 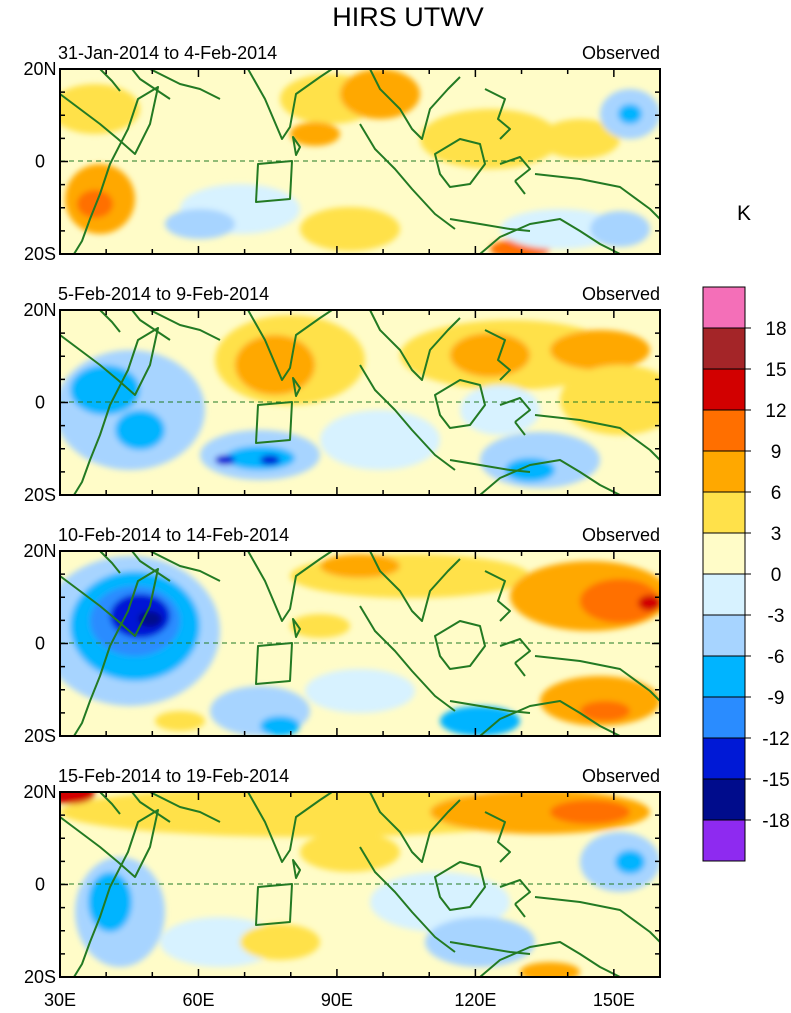 What do you see at coordinates (775, 739) in the screenshot?
I see `colorbar-label: -12` at bounding box center [775, 739].